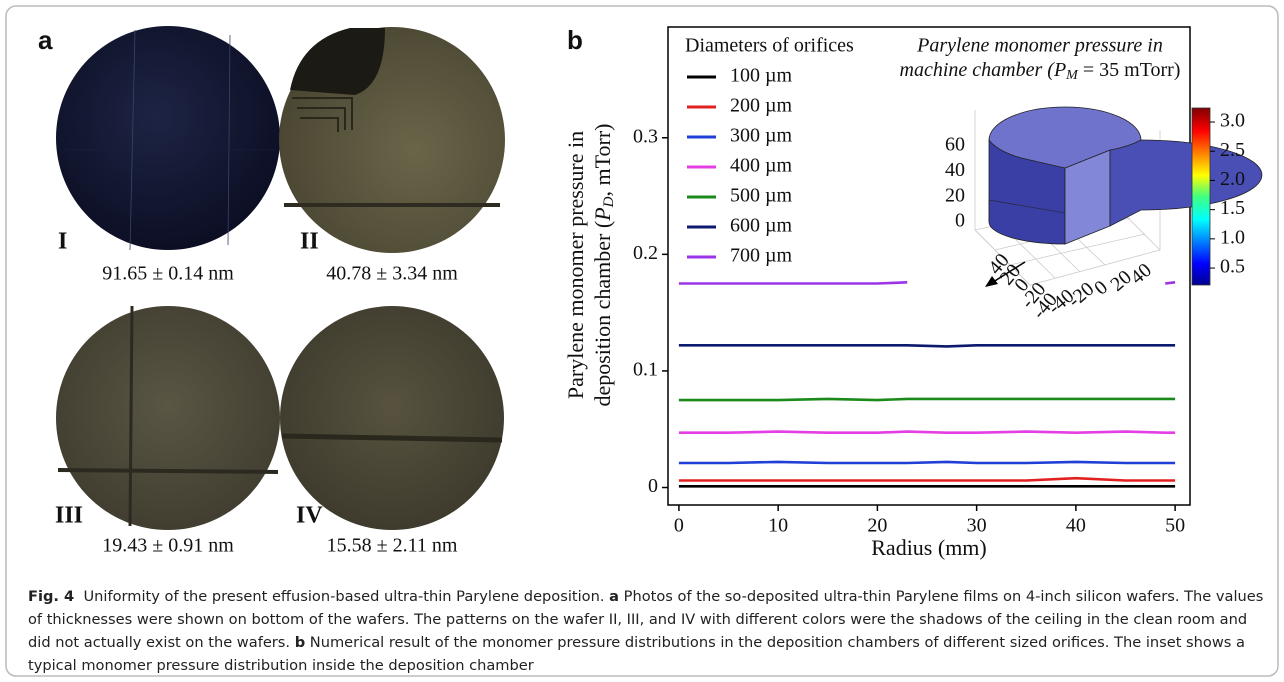 This screenshot has width=1284, height=682. I want to click on x-tick-label: 30, so click(977, 526).